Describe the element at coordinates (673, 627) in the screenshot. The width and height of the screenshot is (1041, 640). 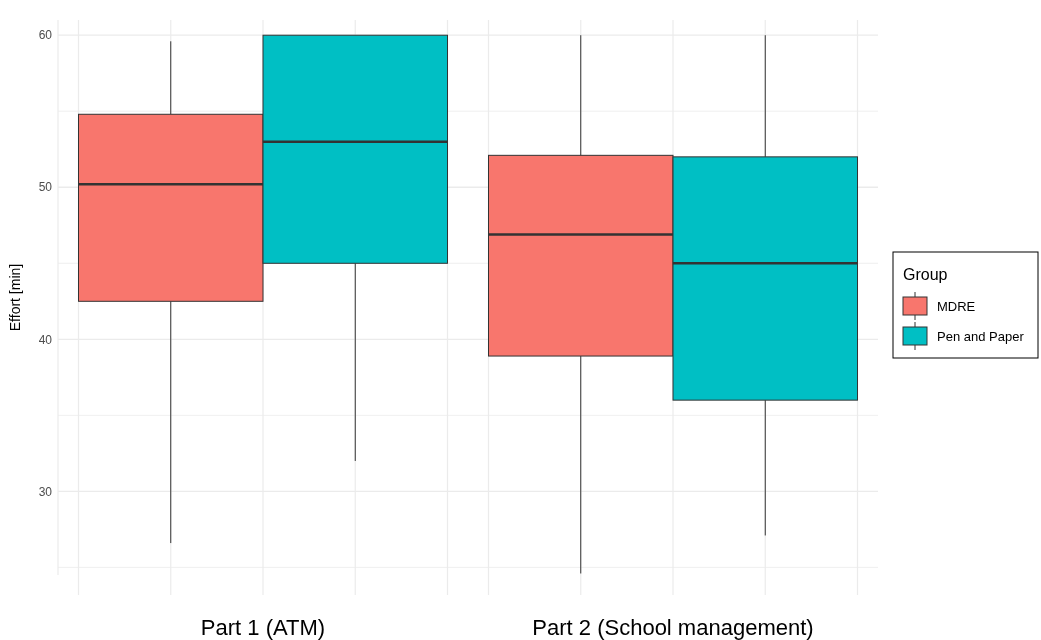
I see `x-tick-label: Part 2 (School management)` at that location.